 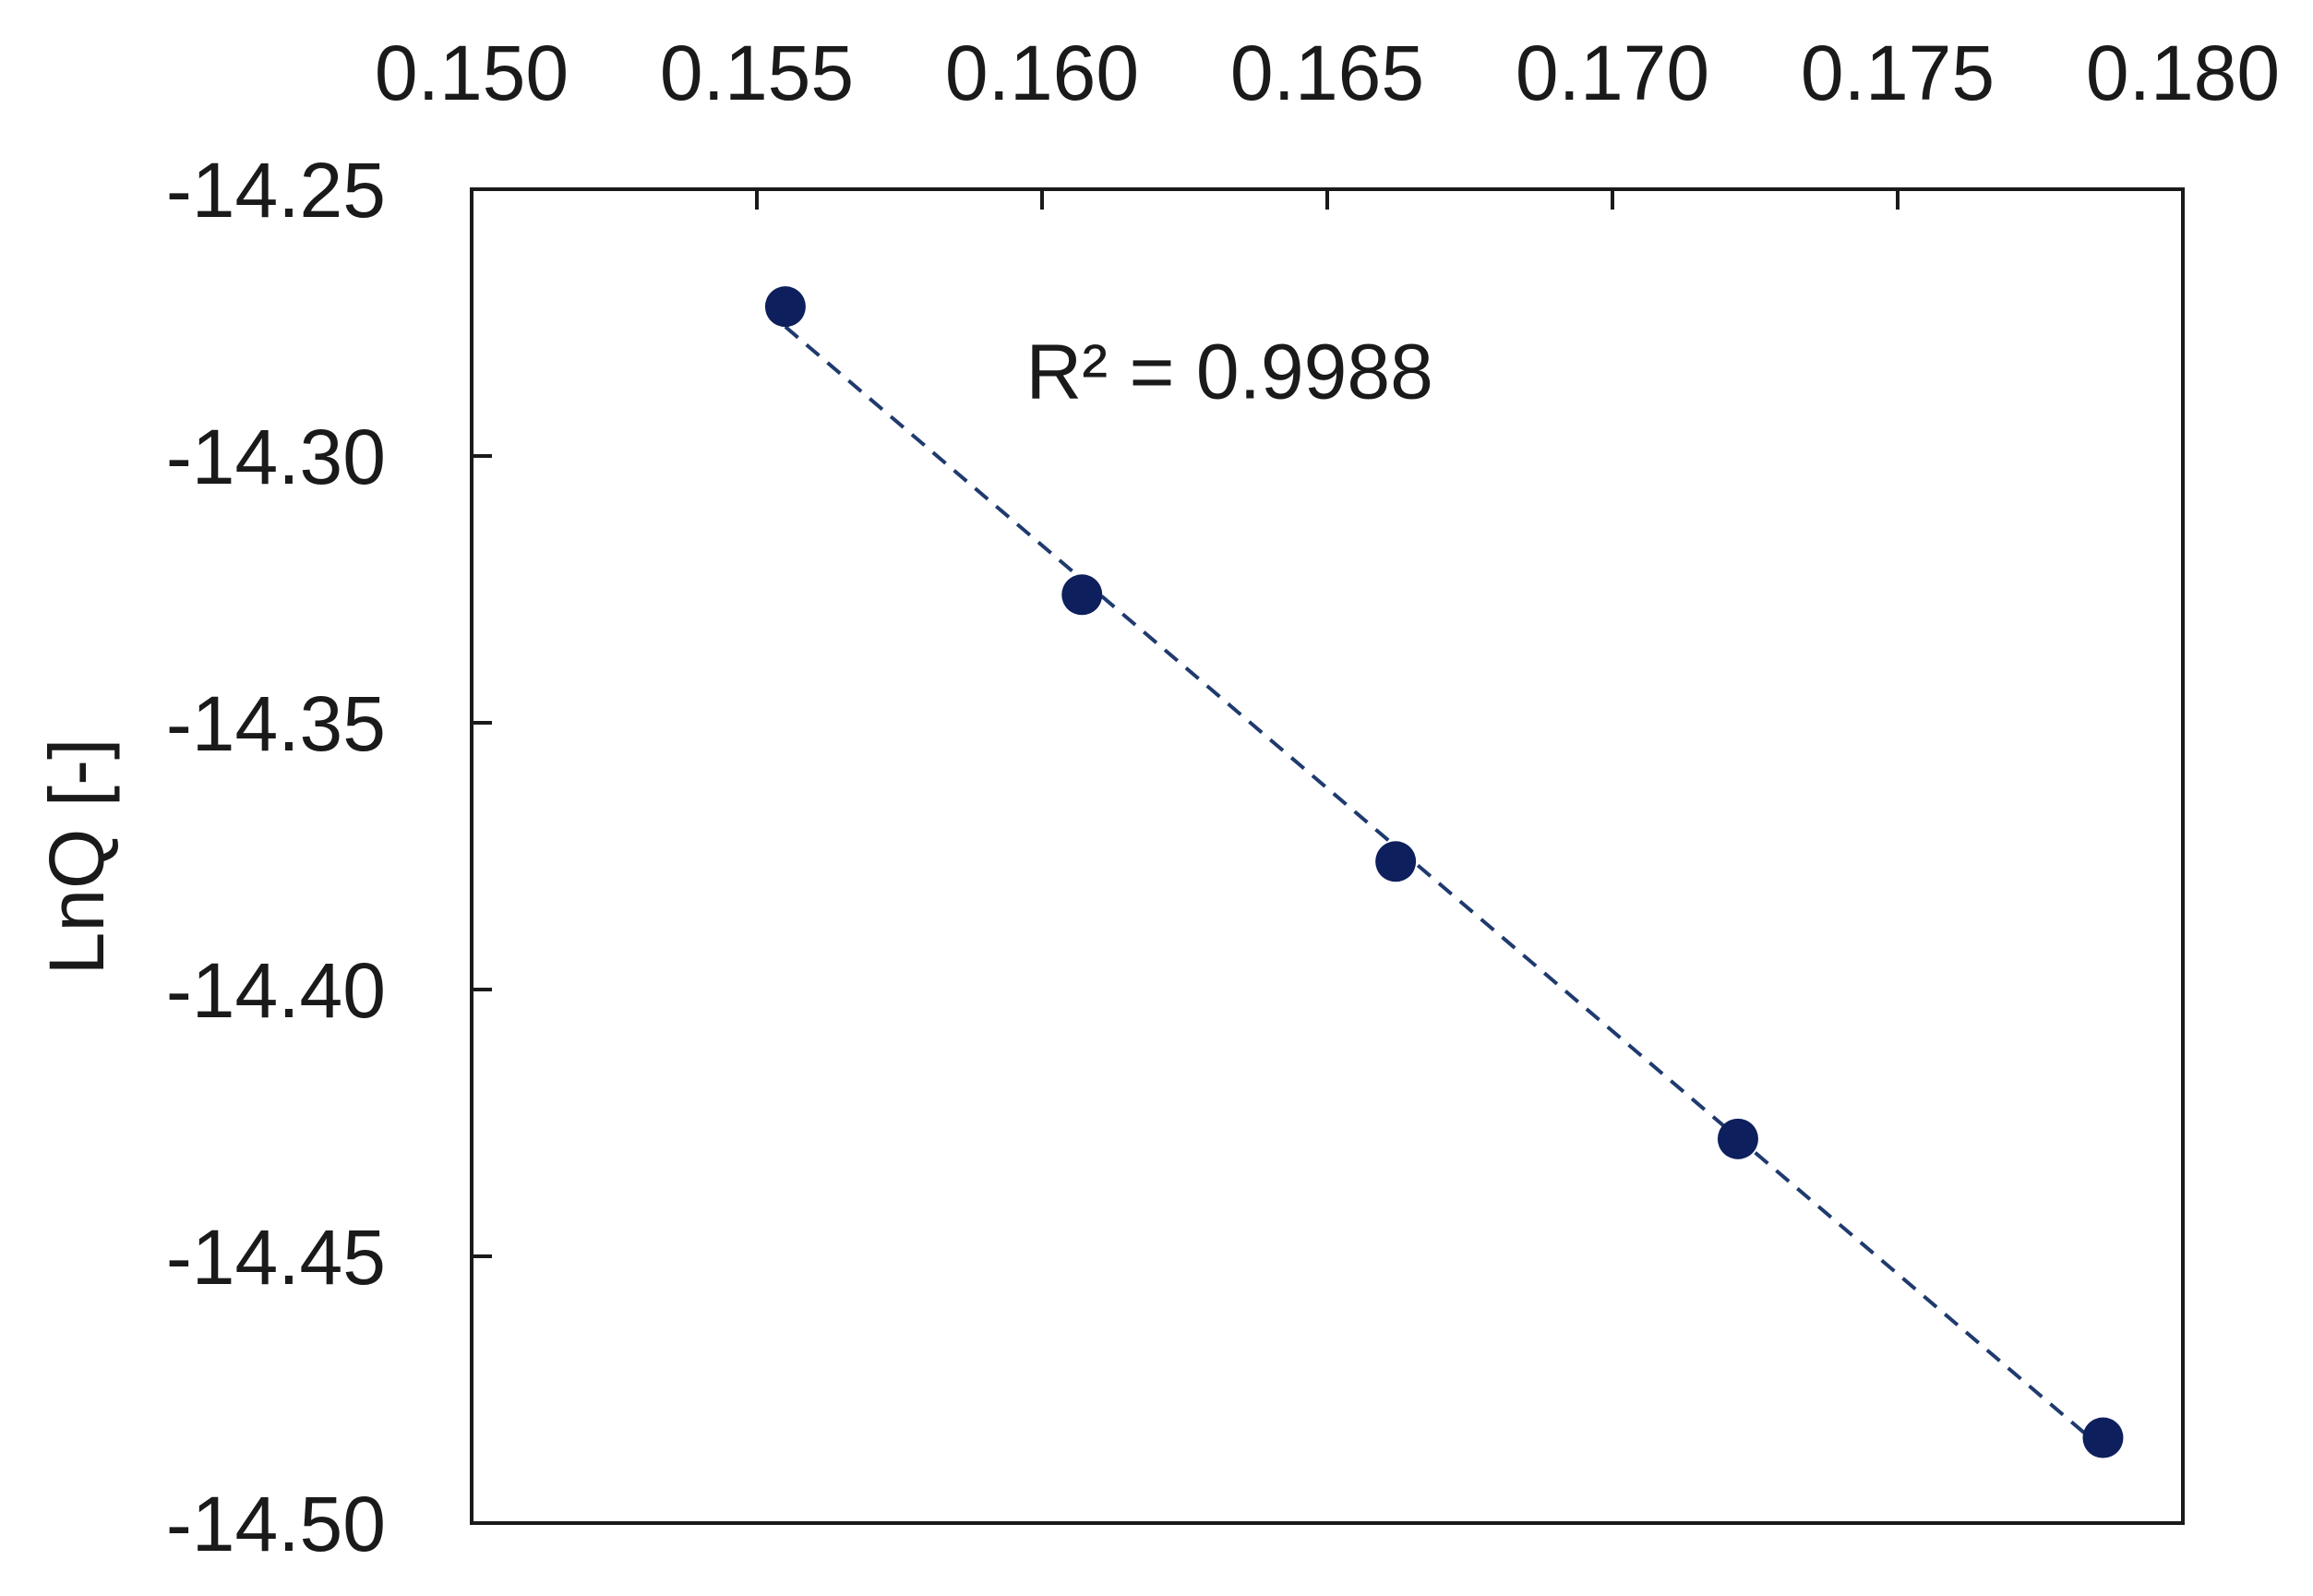 I want to click on x-tick-label: 0.180, so click(x=2183, y=73).